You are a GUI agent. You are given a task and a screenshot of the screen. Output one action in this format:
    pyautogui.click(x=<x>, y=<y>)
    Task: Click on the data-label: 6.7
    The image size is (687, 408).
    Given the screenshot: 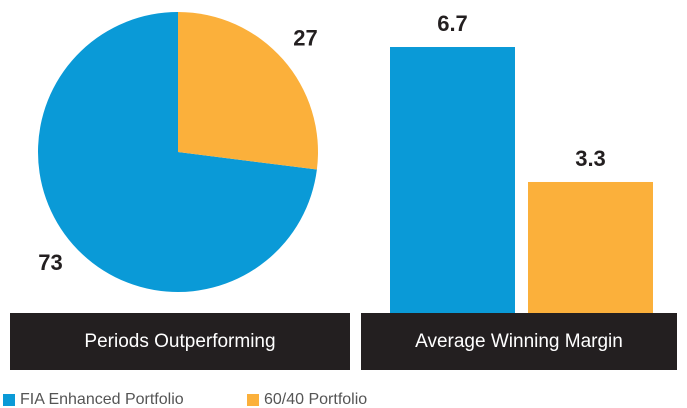 What is the action you would take?
    pyautogui.click(x=452, y=23)
    